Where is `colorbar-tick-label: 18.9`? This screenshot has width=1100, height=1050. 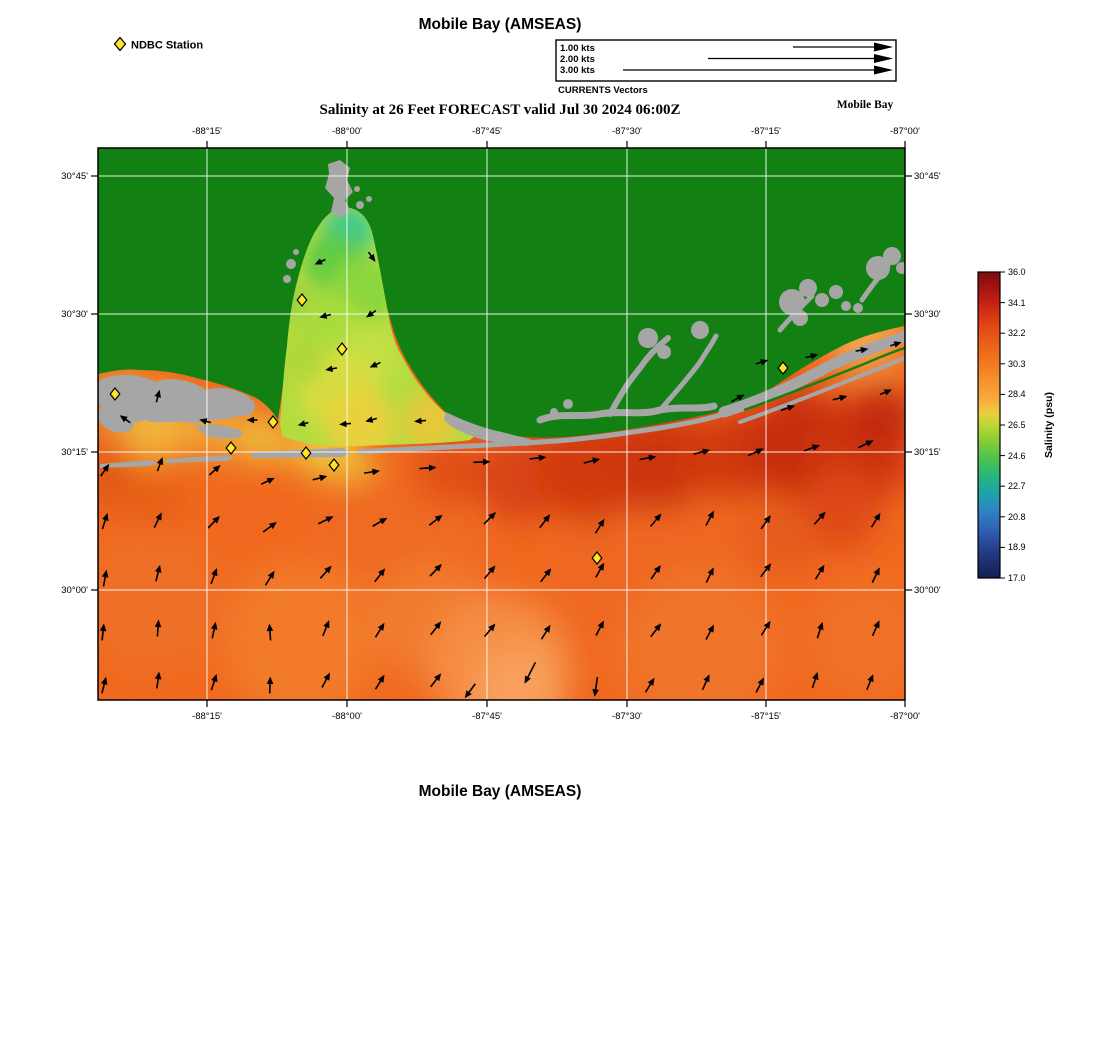 colorbar-tick-label: 18.9 is located at coordinates (1017, 547).